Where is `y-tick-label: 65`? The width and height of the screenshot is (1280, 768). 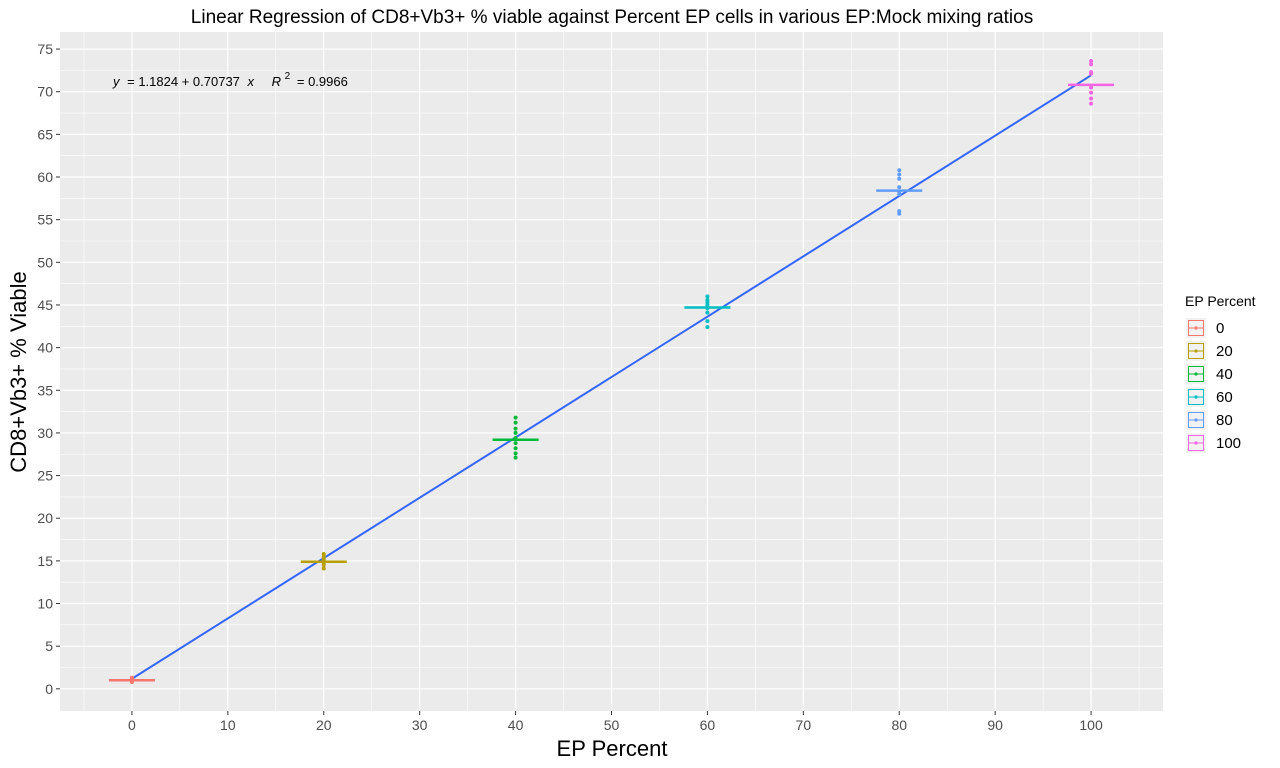 y-tick-label: 65 is located at coordinates (45, 134).